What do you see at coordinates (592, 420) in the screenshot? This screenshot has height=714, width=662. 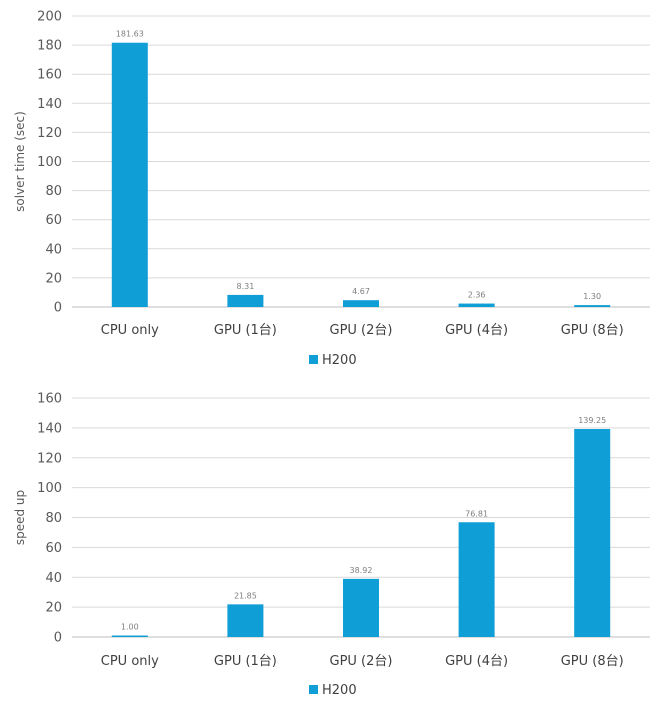 I see `data-label-4: 139.25` at bounding box center [592, 420].